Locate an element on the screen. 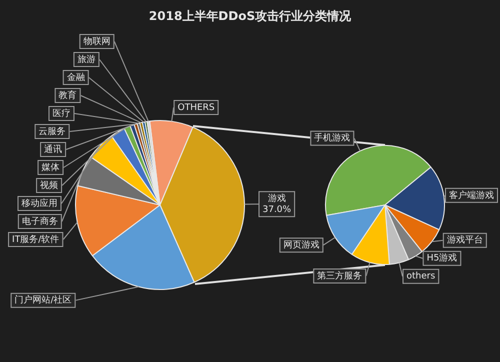 The image size is (500, 362). slice-label: 教育 is located at coordinates (67, 95).